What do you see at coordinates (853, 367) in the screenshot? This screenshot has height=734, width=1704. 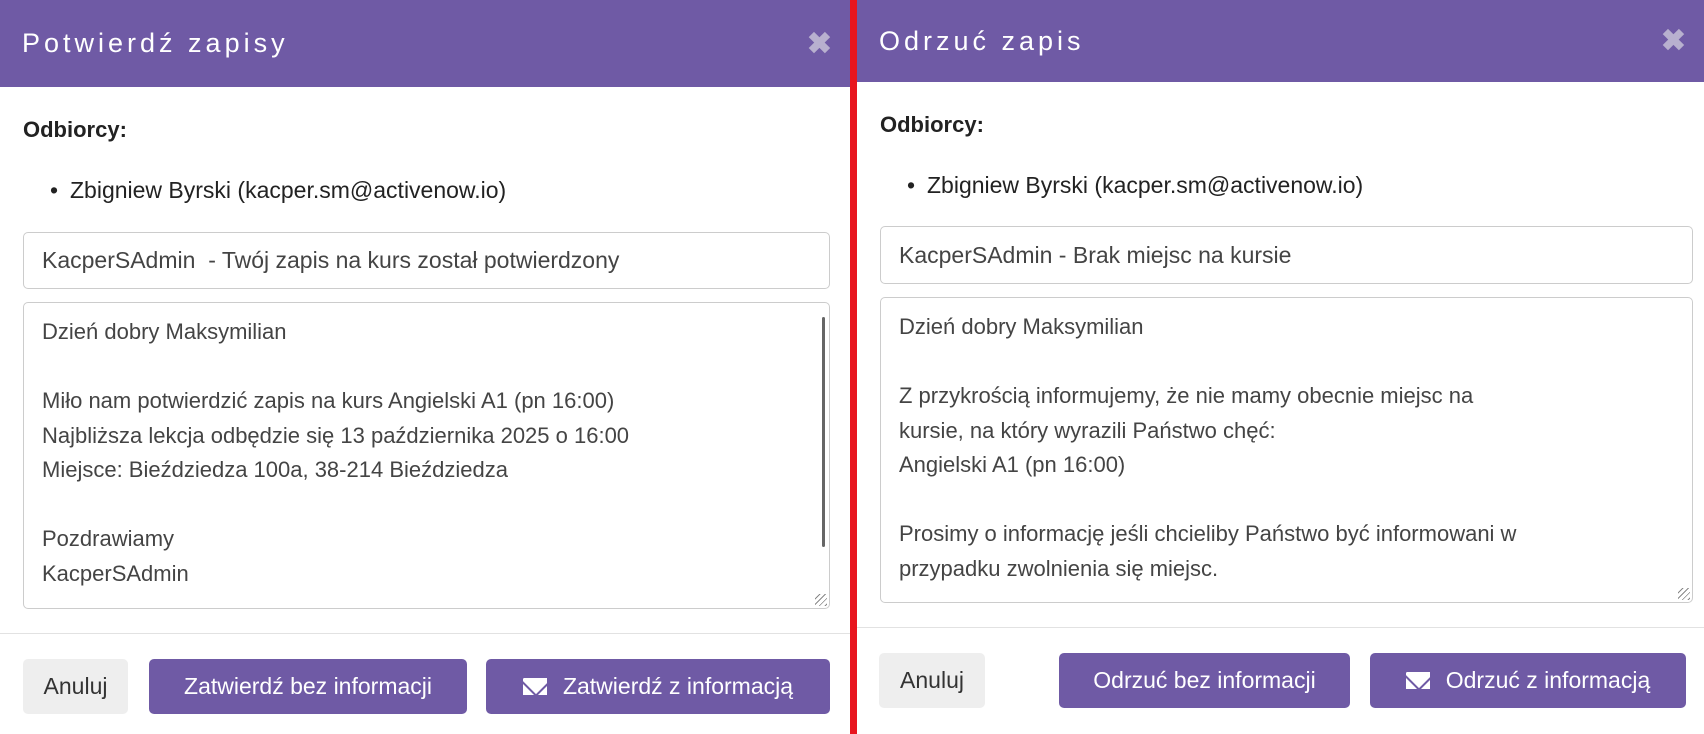 I see `separator` at bounding box center [853, 367].